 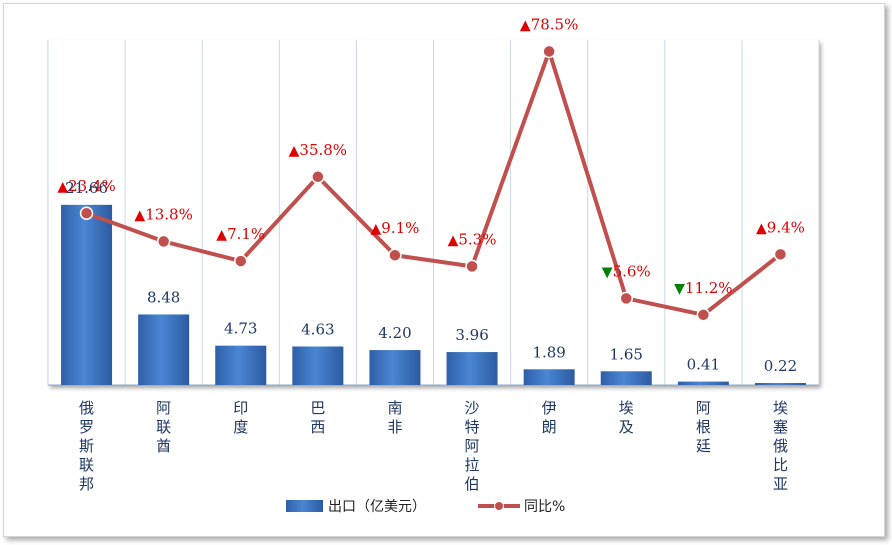 What do you see at coordinates (780, 446) in the screenshot?
I see `x-tick-label: 埃塞俄比亚` at bounding box center [780, 446].